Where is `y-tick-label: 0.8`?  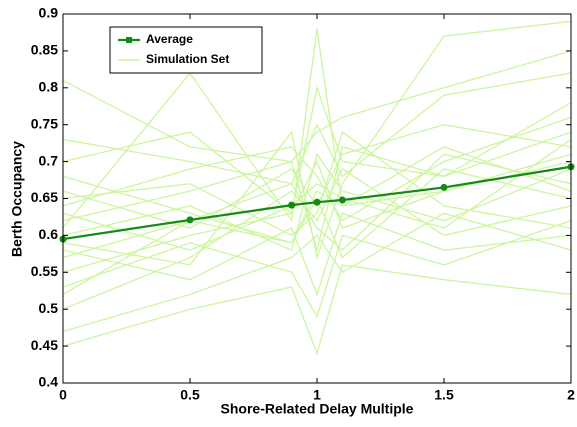 y-tick-label: 0.8 is located at coordinates (49, 87).